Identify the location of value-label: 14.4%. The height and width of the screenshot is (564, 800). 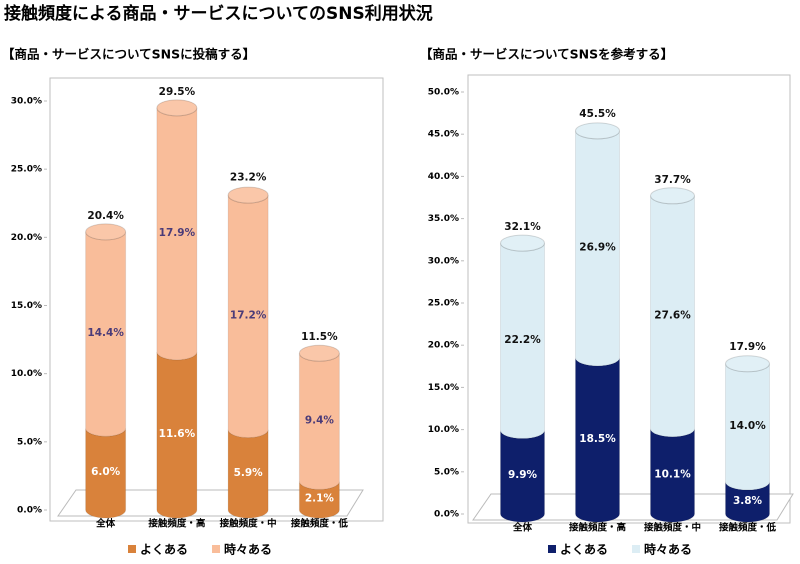
(105, 333).